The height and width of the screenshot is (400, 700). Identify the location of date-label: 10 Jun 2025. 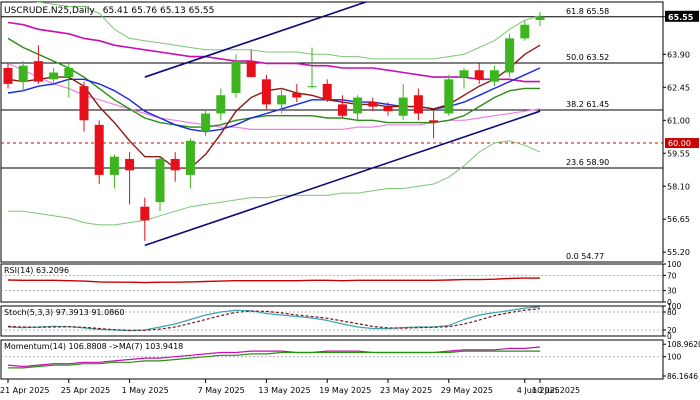
(556, 390).